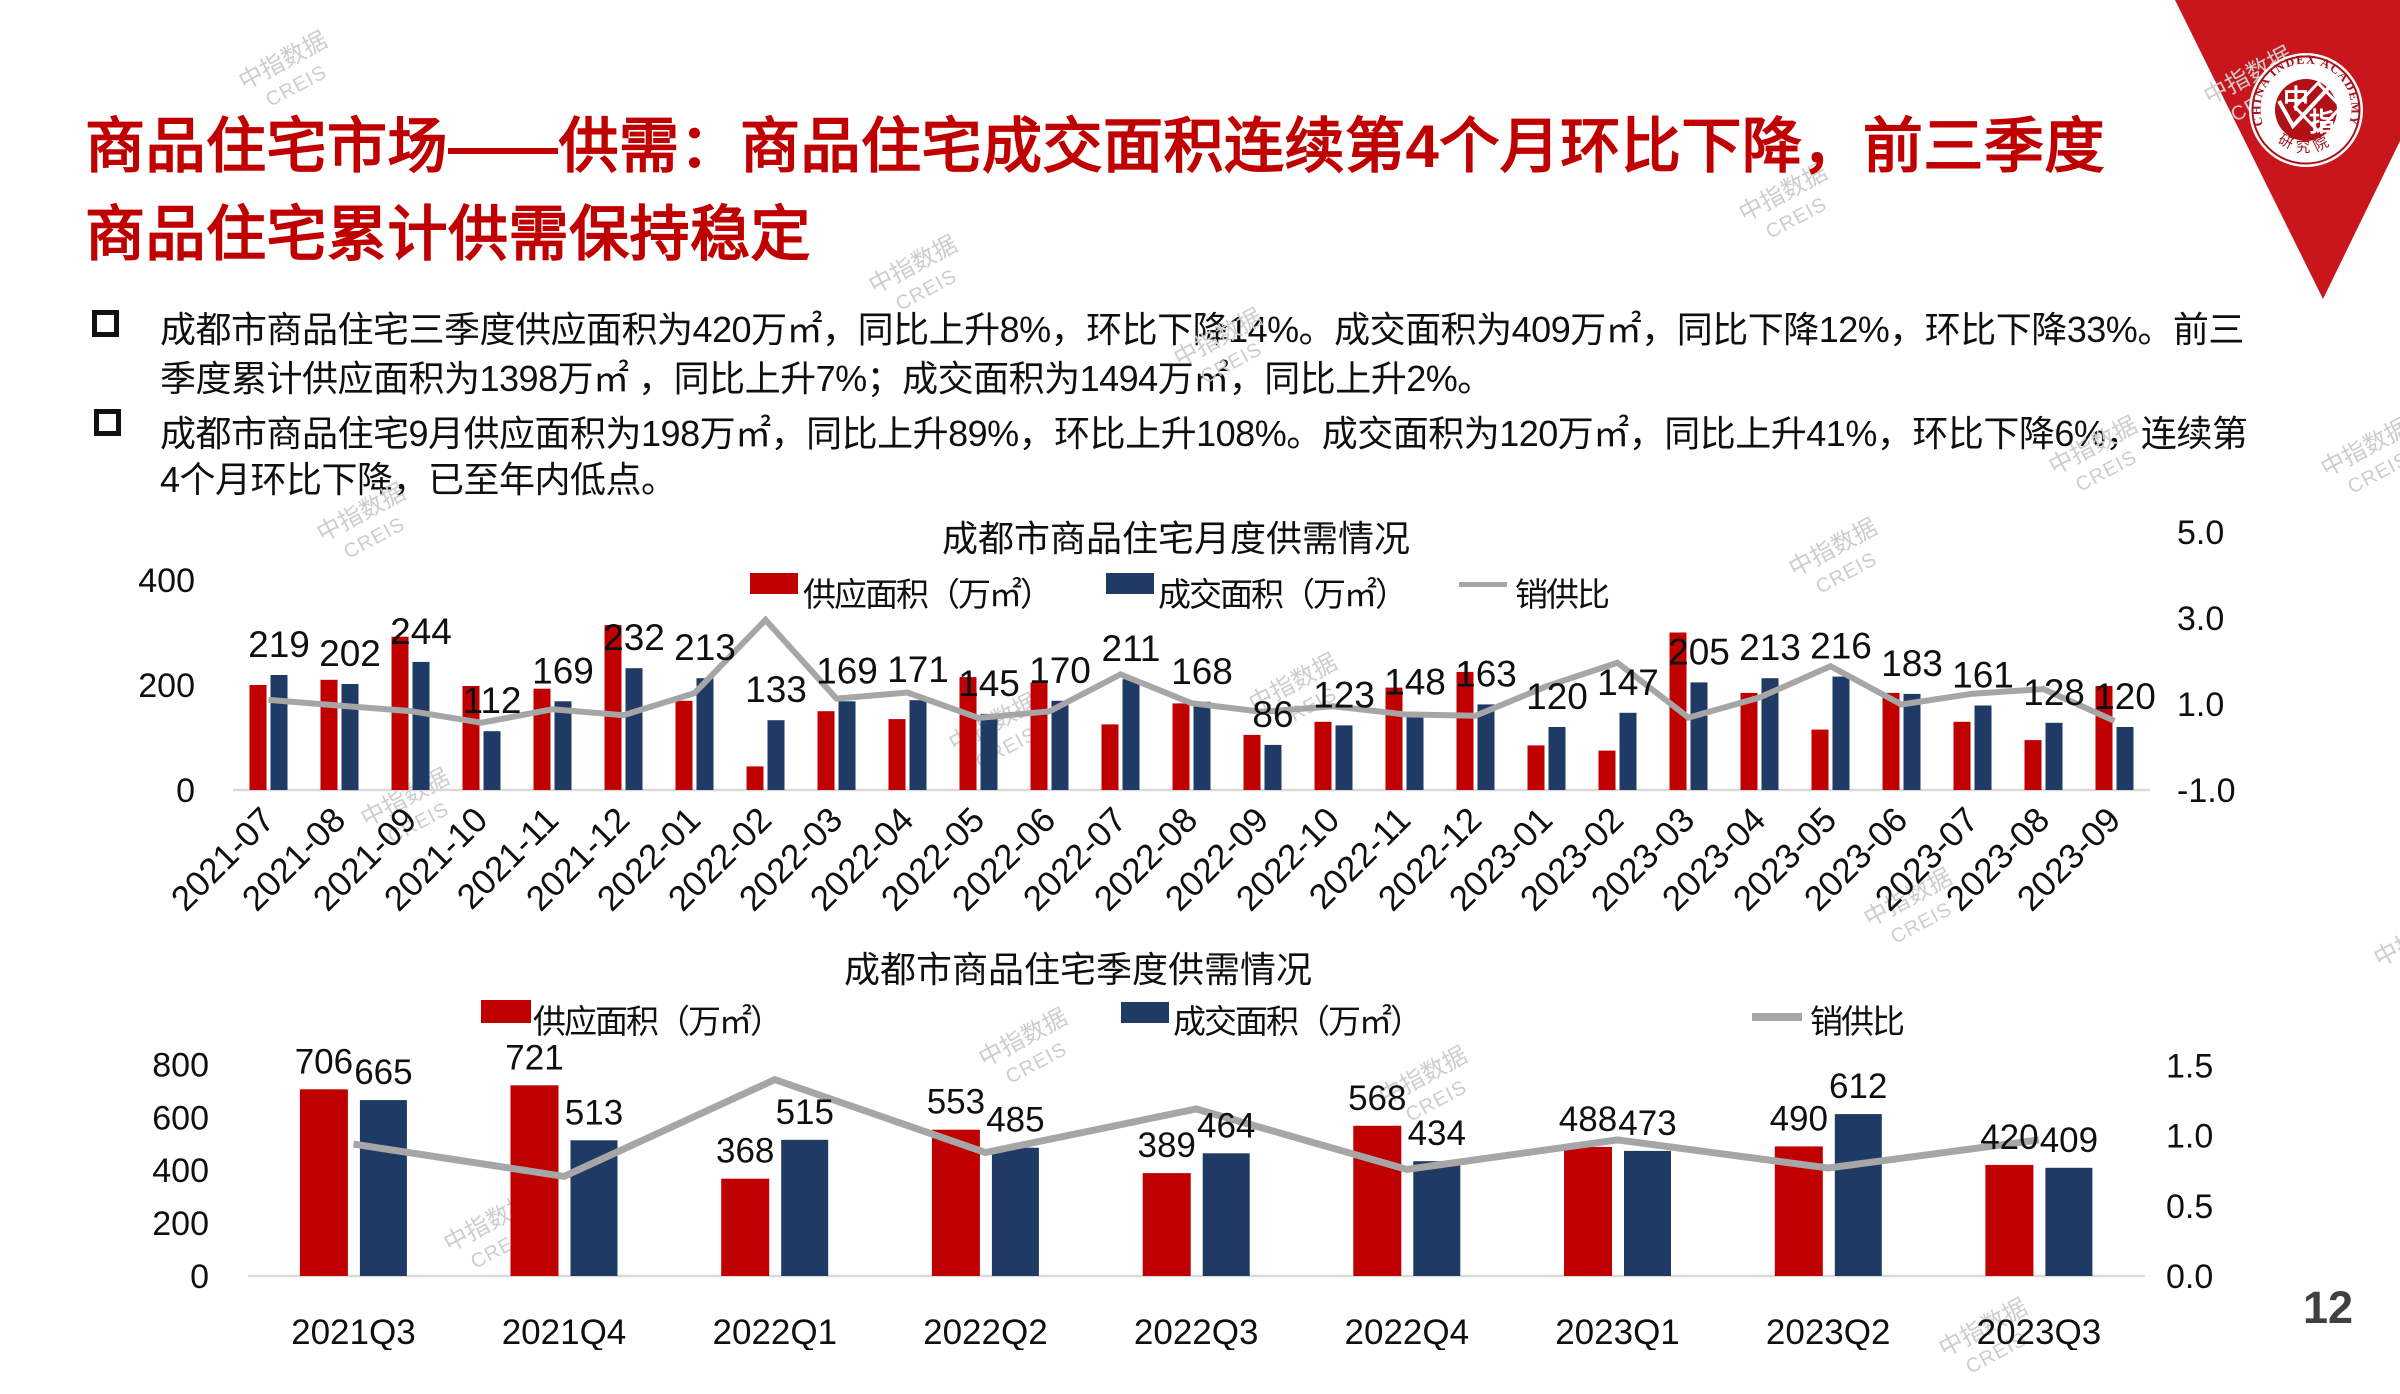 Image resolution: width=2400 pixels, height=1394 pixels. What do you see at coordinates (2296, 99) in the screenshot?
I see `svg-text: 中` at bounding box center [2296, 99].